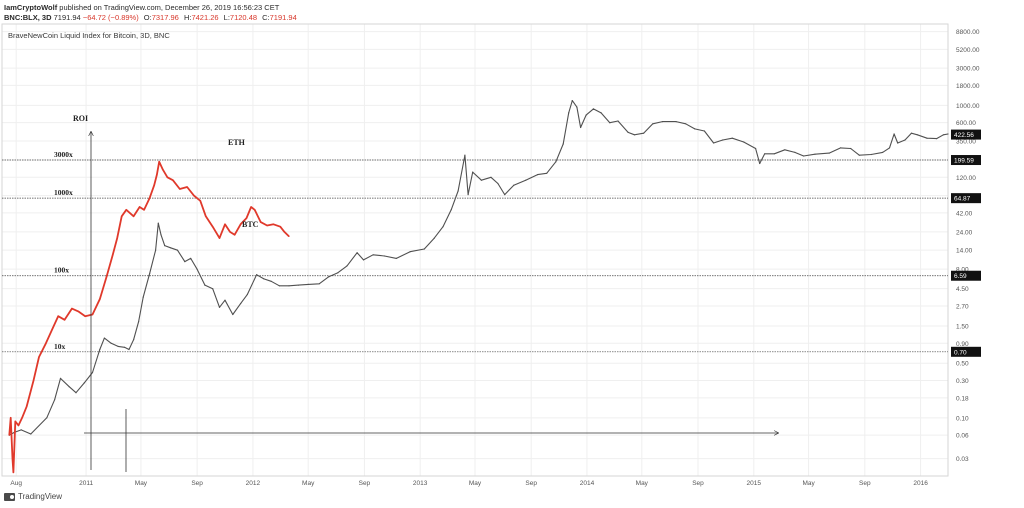 The width and height of the screenshot is (1024, 508). I want to click on y-tick-label: 0.18, so click(962, 398).